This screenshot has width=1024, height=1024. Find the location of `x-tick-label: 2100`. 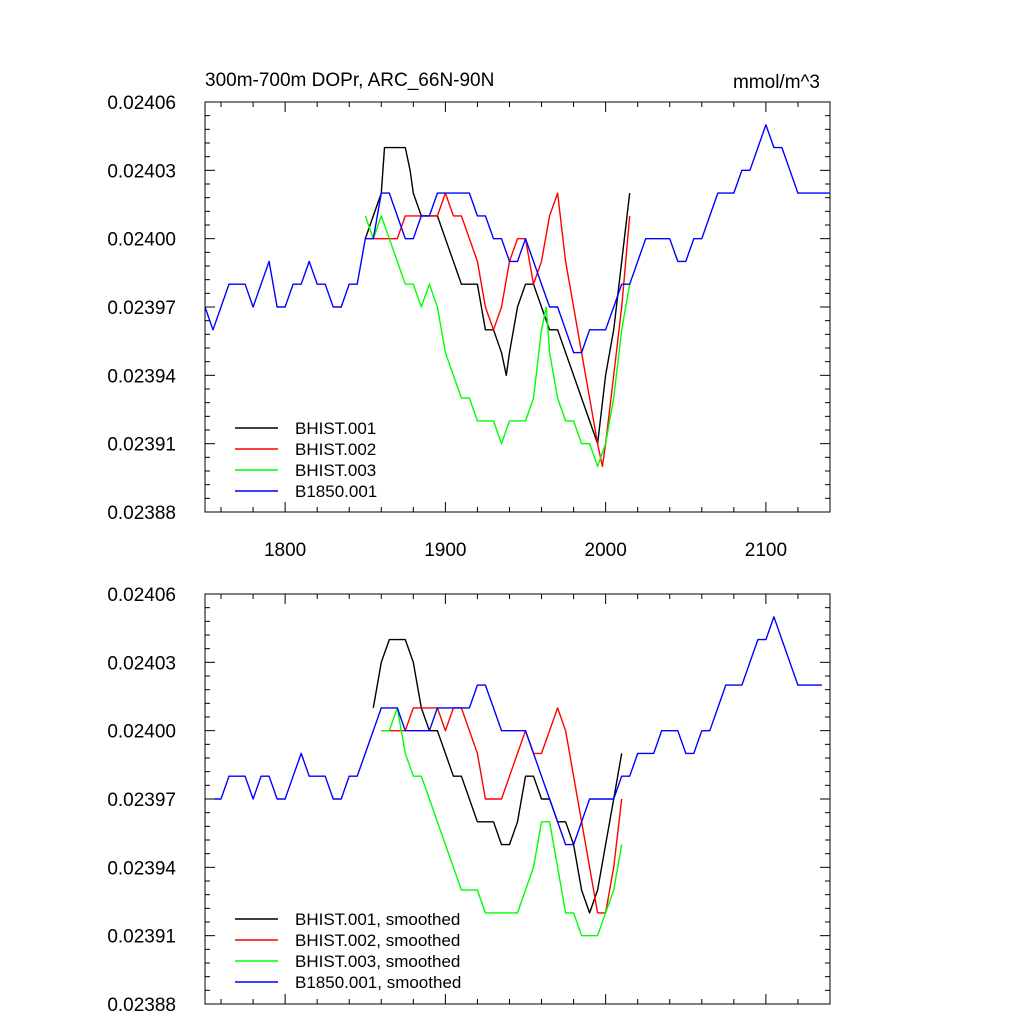

x-tick-label: 2100 is located at coordinates (766, 550).